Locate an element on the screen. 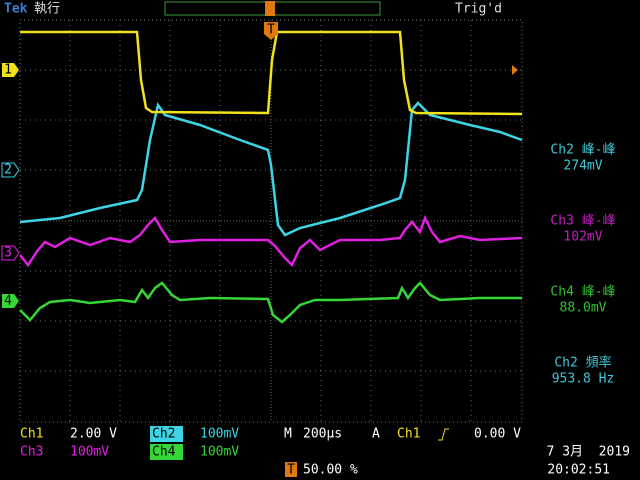 The height and width of the screenshot is (480, 640). run-state: 執行 is located at coordinates (47, 9).